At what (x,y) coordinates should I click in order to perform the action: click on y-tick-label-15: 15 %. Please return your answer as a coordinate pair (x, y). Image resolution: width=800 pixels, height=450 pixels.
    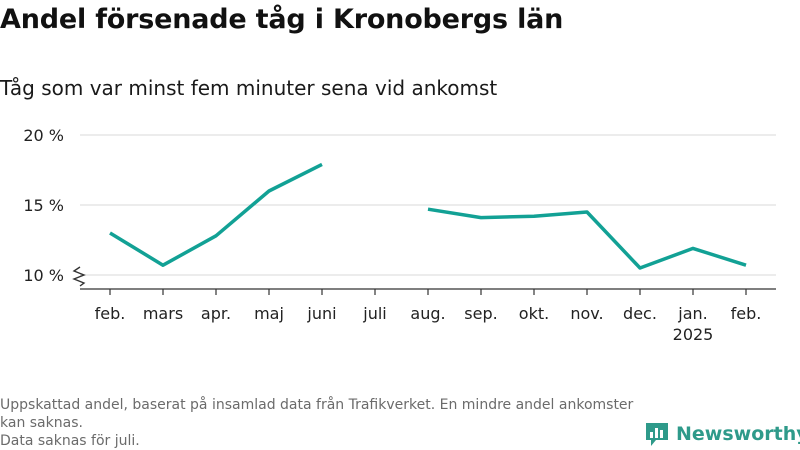
    Looking at the image, I should click on (43, 205).